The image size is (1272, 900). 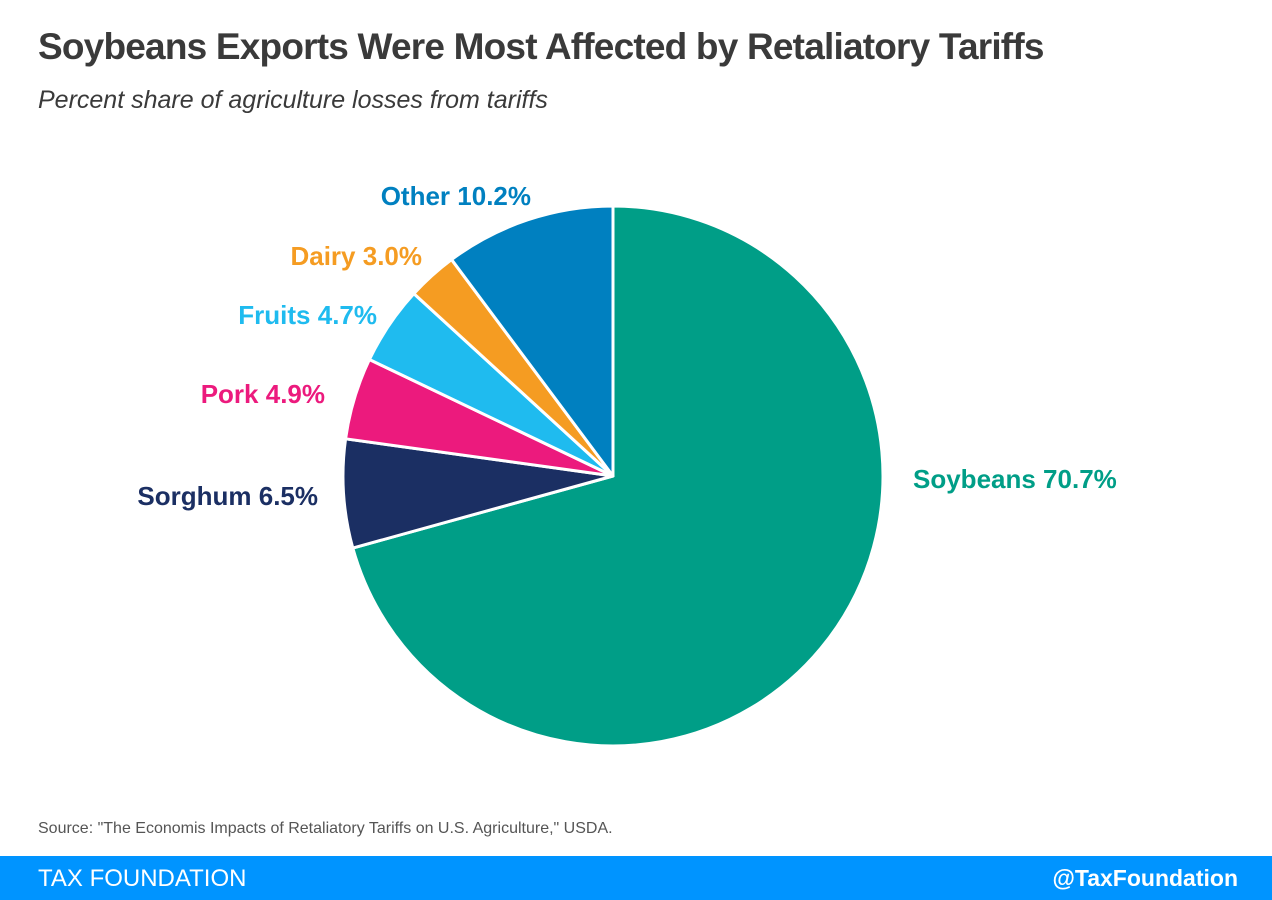 What do you see at coordinates (263, 394) in the screenshot?
I see `pie-label-pork: Pork 4.9%` at bounding box center [263, 394].